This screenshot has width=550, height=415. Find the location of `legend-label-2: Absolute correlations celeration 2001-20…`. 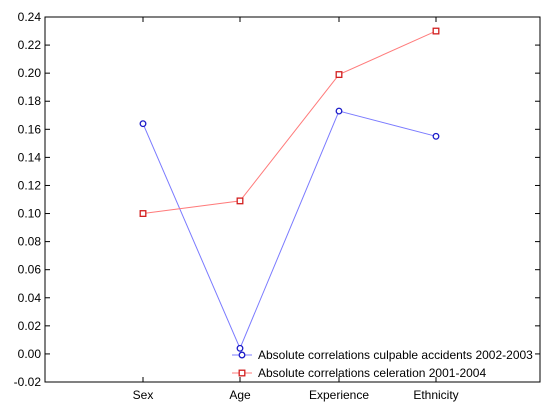

legend-label-2: Absolute correlations celeration 2001-20… is located at coordinates (372, 373).